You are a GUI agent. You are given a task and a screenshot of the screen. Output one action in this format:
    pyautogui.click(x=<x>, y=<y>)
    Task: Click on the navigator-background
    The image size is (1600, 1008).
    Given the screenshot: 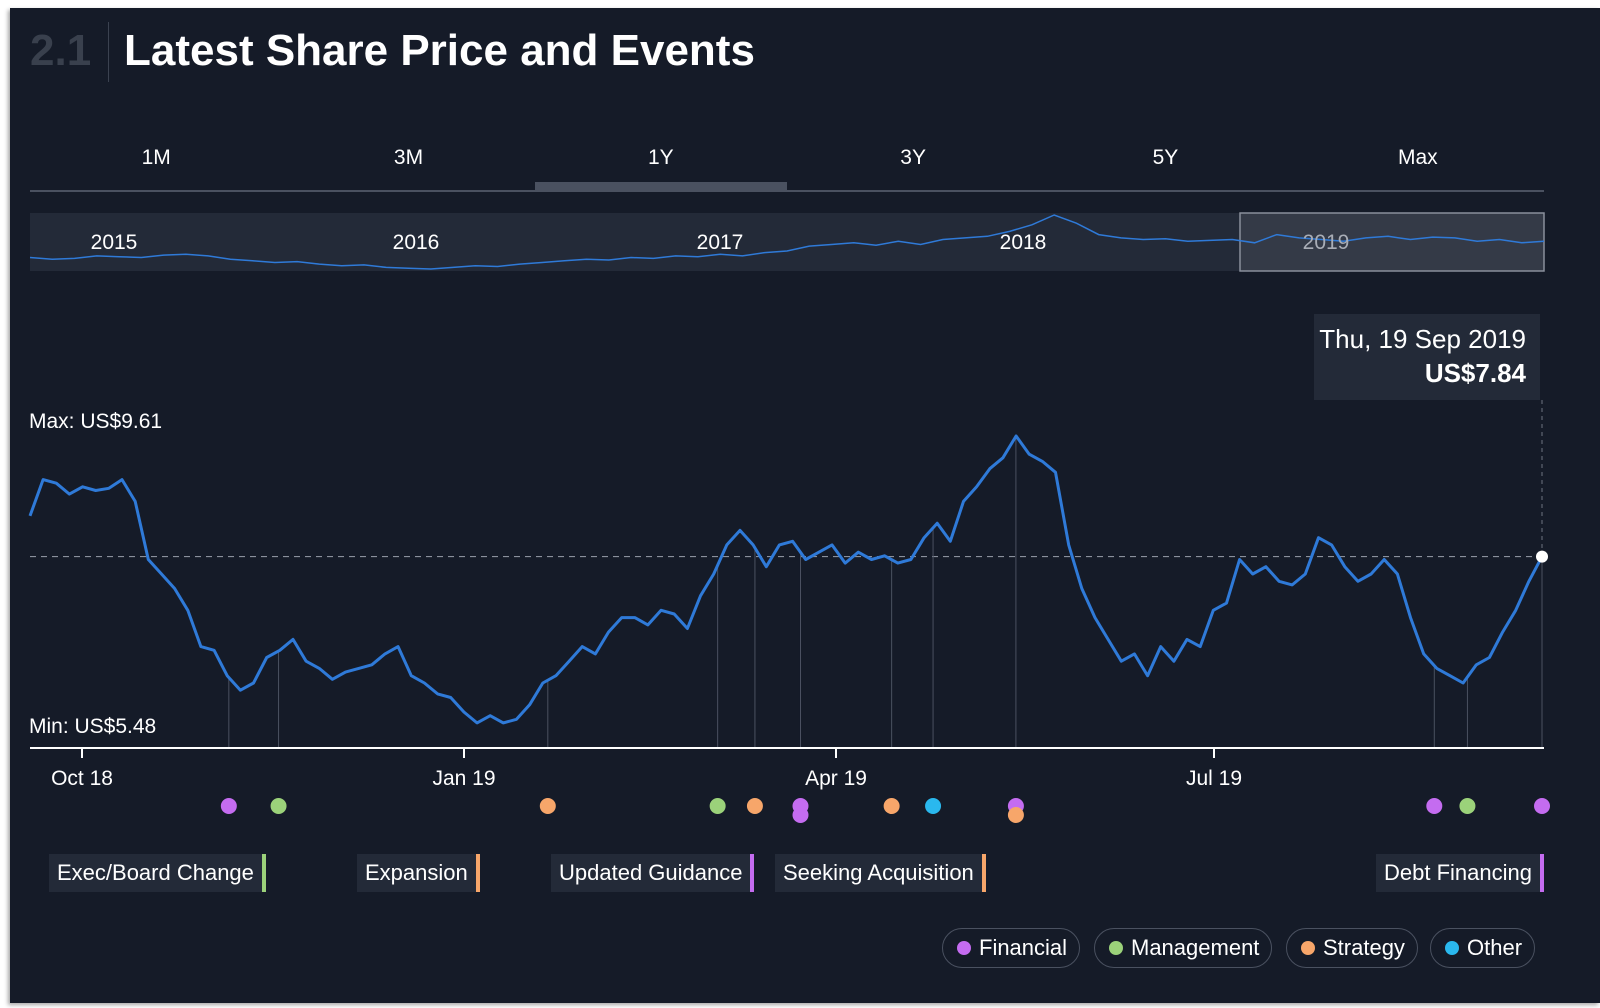 What is the action you would take?
    pyautogui.click(x=787, y=242)
    